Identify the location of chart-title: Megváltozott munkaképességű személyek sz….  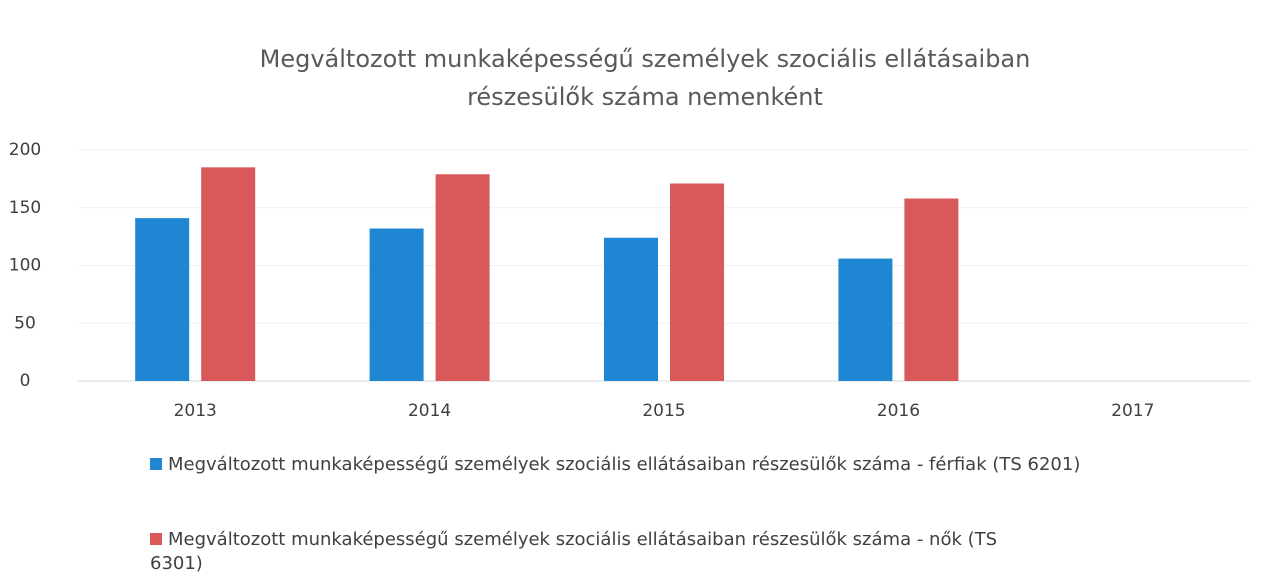
(645, 78).